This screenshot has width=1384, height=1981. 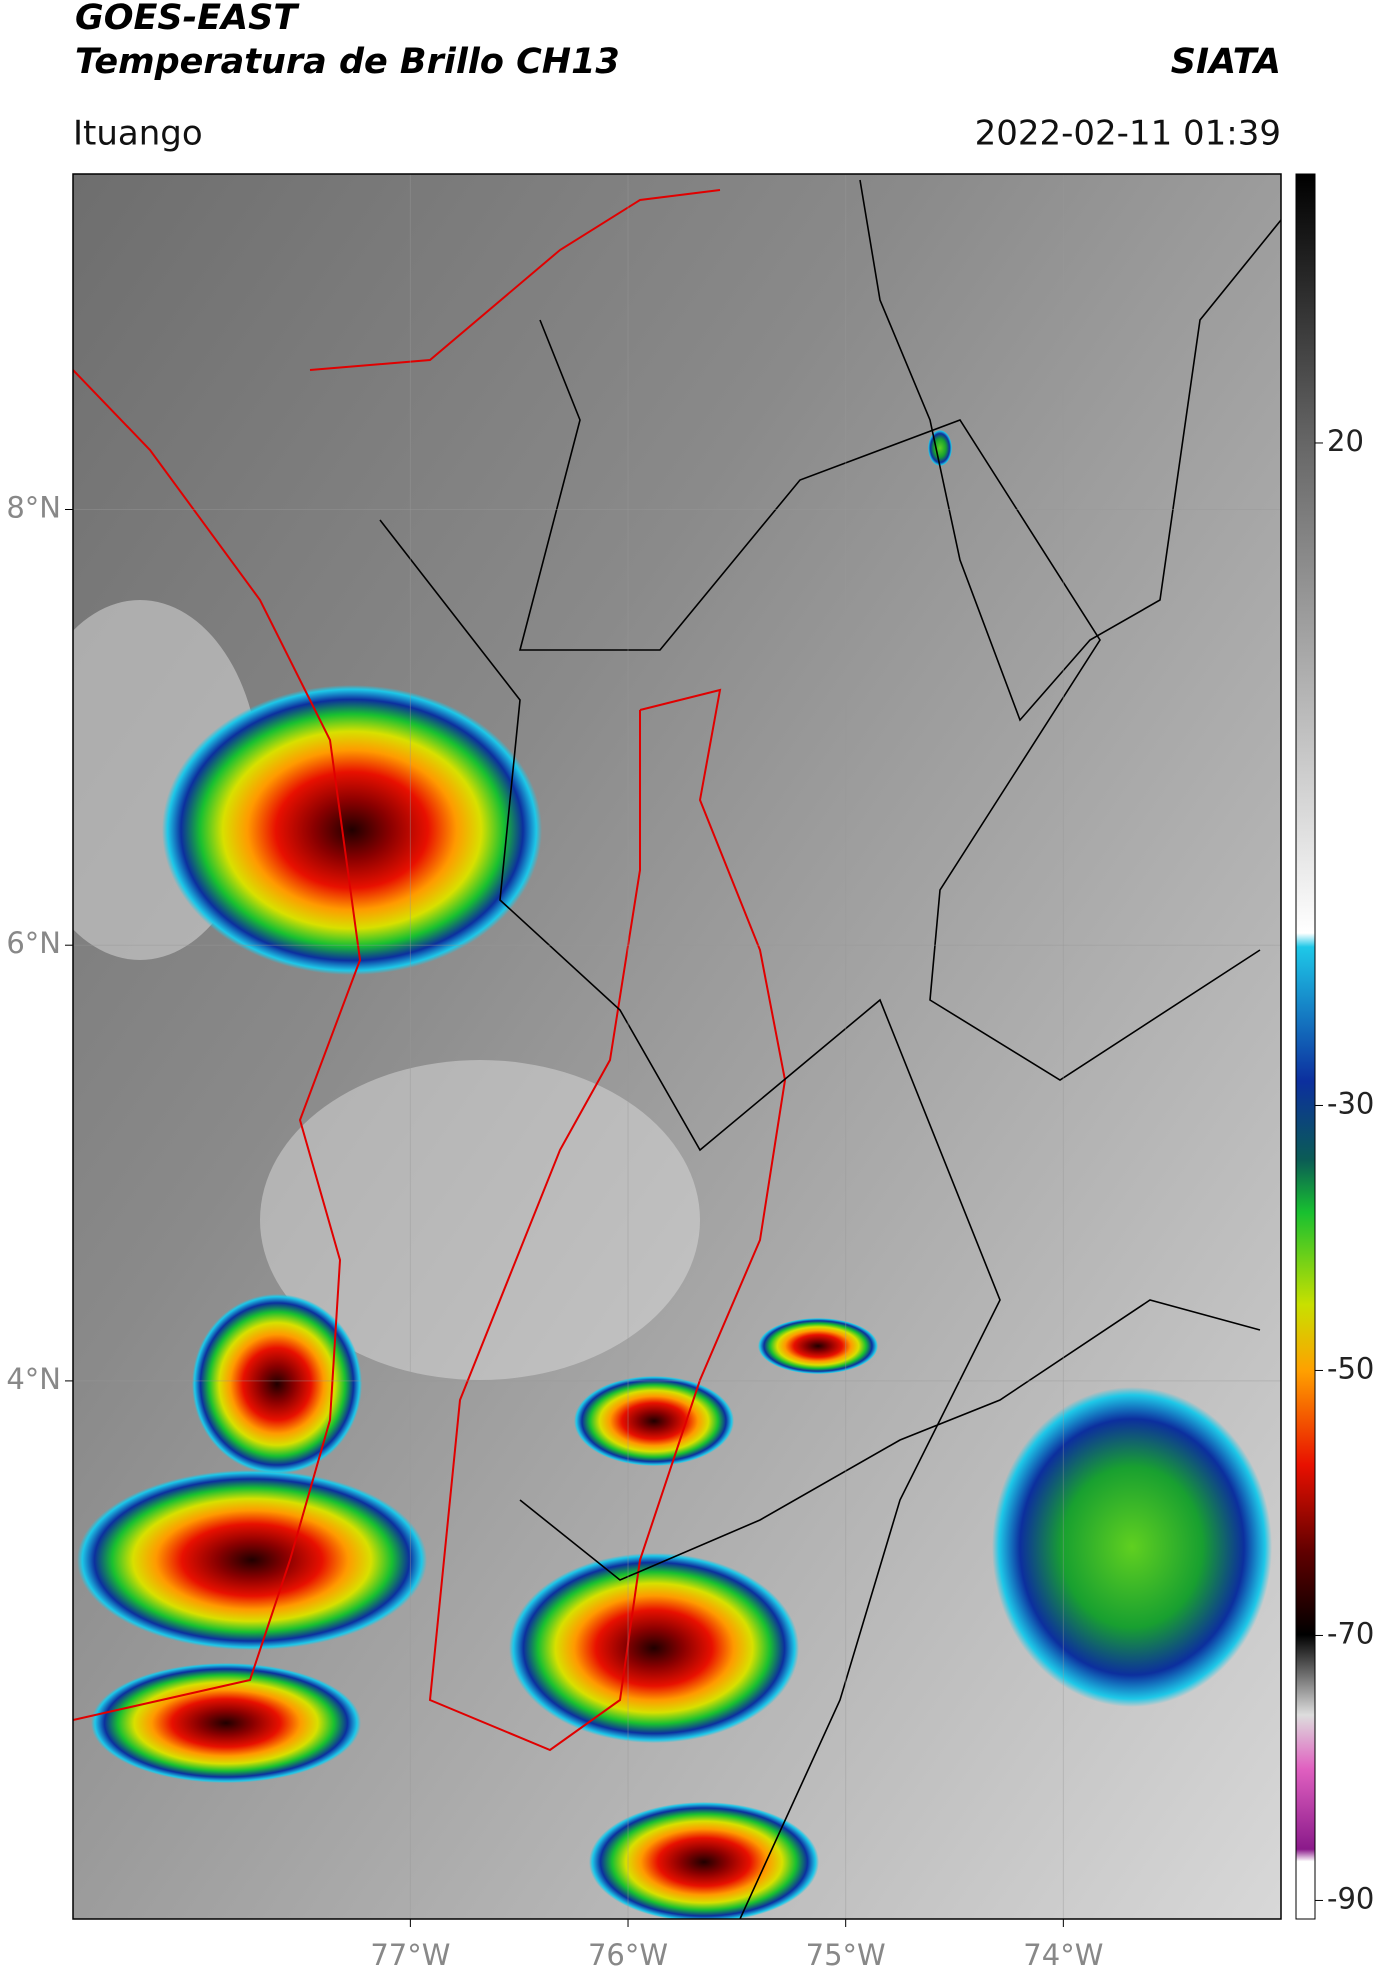 I want to click on lon-tick-label: 77°W, so click(x=410, y=1955).